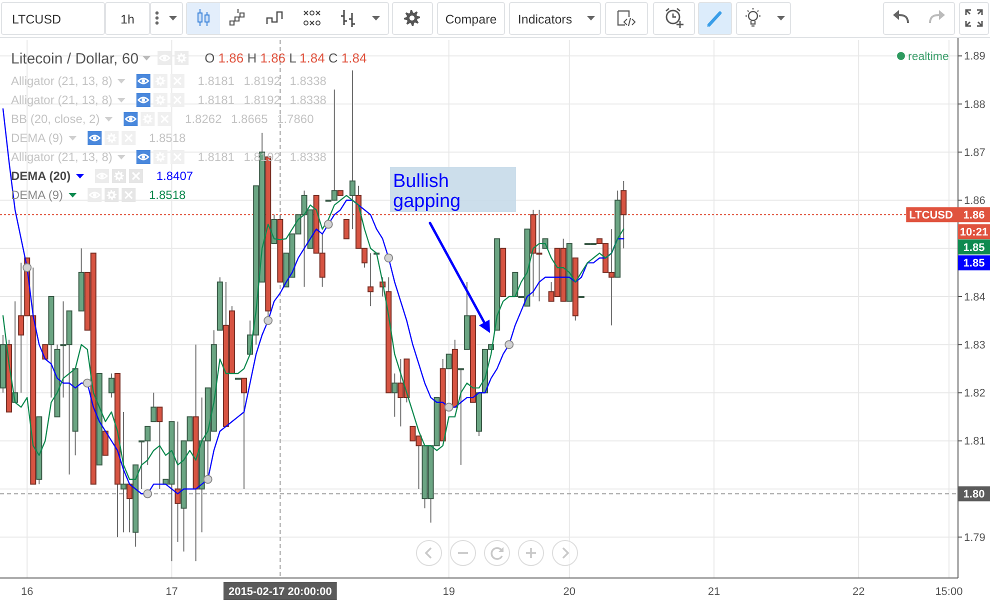 The image size is (990, 605). What do you see at coordinates (569, 592) in the screenshot?
I see `x-tick-label: 20` at bounding box center [569, 592].